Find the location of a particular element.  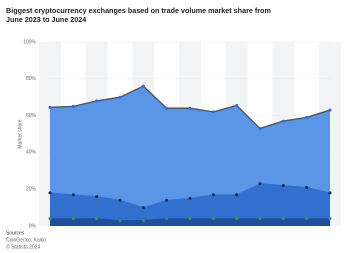

y-tick-label: 40% is located at coordinates (31, 153).